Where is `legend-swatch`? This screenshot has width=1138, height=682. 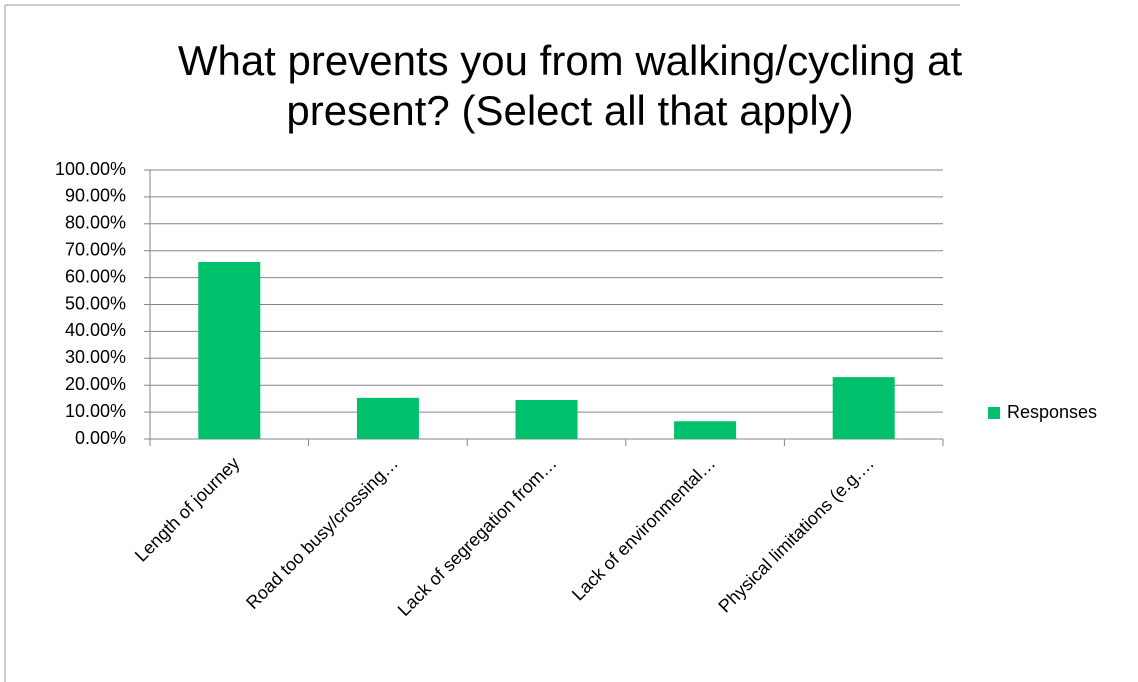 legend-swatch is located at coordinates (994, 413).